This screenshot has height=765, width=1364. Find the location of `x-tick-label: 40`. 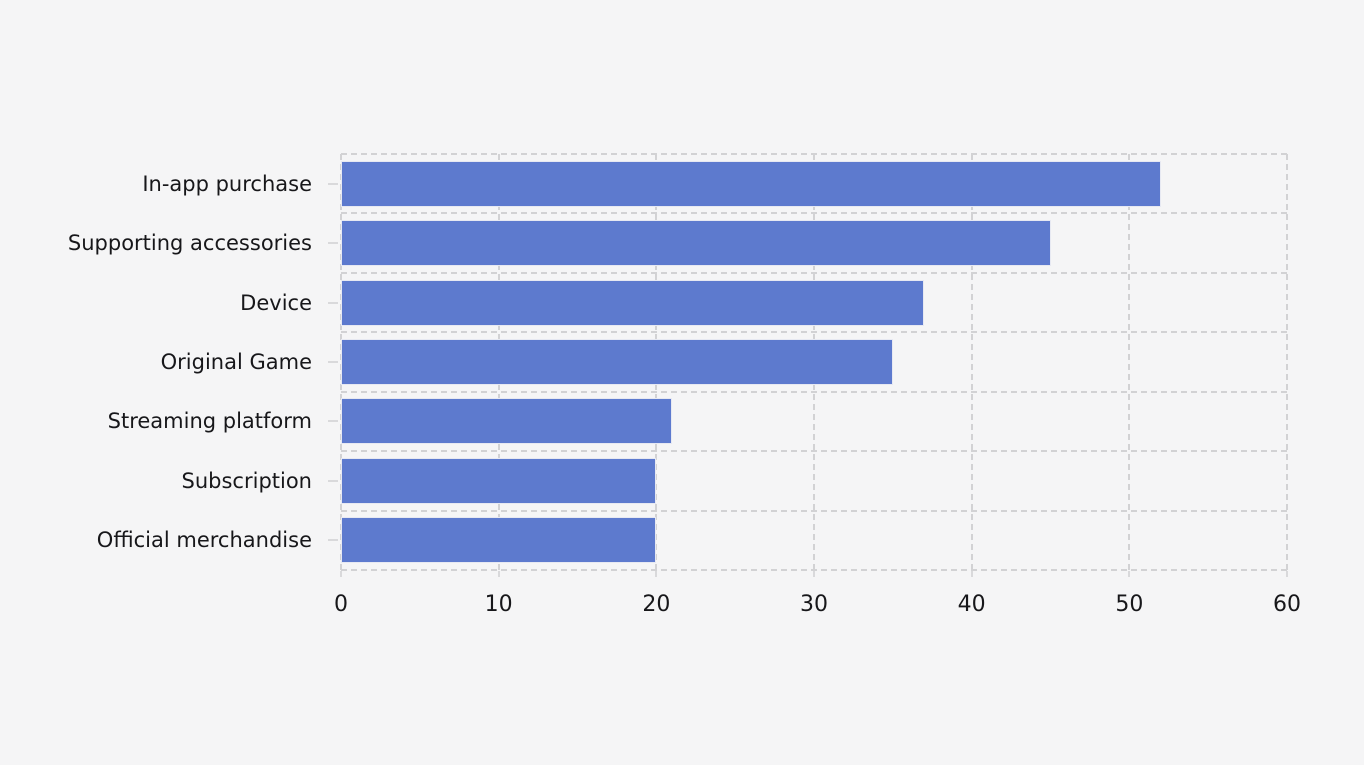

x-tick-label: 40 is located at coordinates (971, 604).